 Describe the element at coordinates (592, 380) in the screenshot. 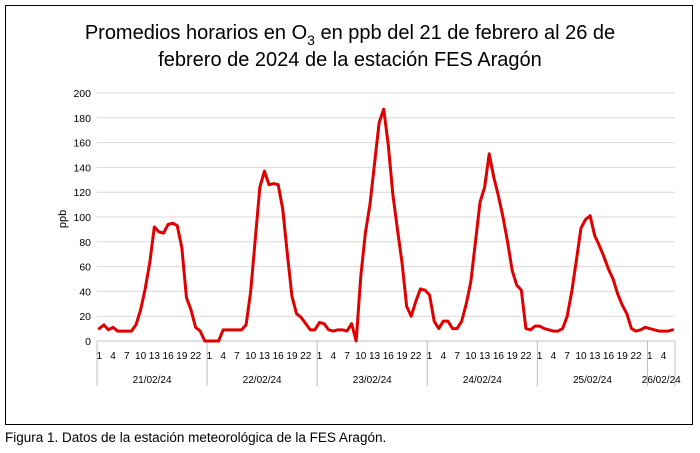

I see `day-label: 25/02/24` at that location.